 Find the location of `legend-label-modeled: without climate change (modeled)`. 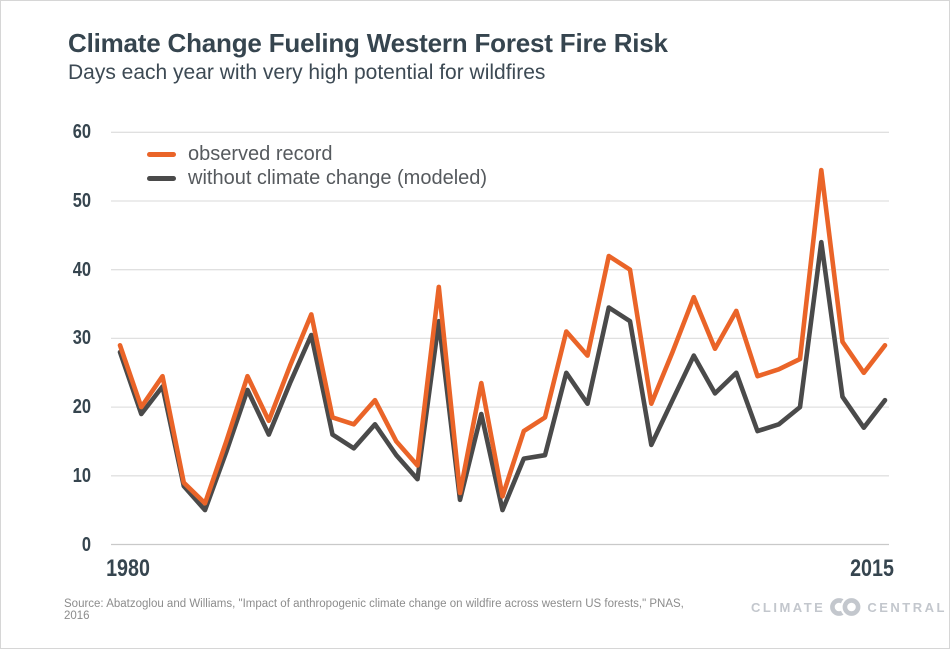

legend-label-modeled: without climate change (modeled) is located at coordinates (338, 178).